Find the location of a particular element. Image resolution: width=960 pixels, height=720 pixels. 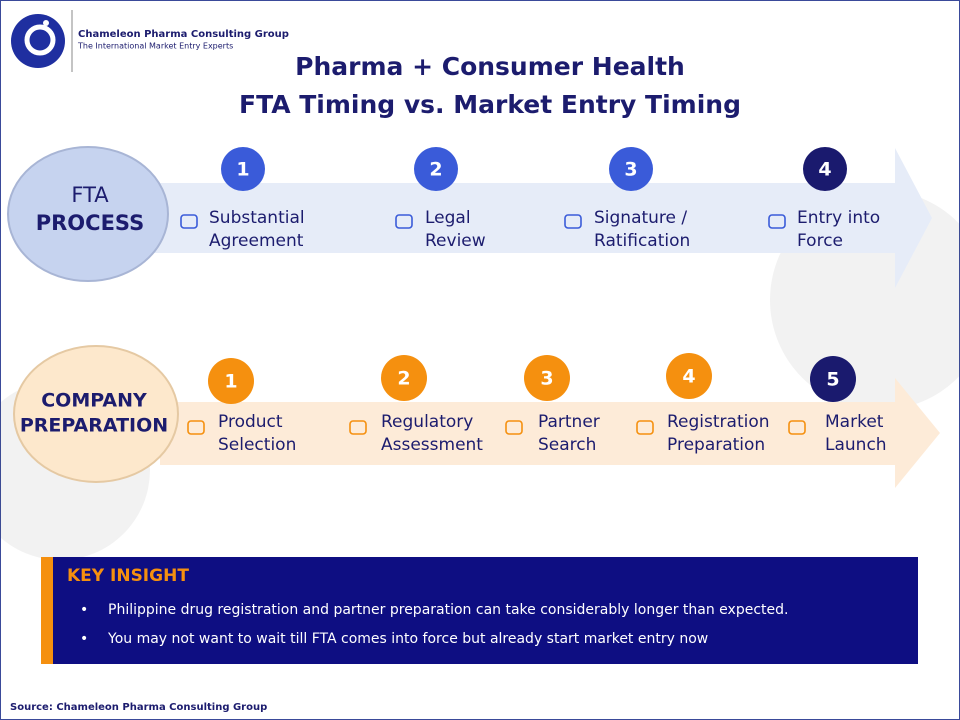

step-label: Legal is located at coordinates (448, 218).